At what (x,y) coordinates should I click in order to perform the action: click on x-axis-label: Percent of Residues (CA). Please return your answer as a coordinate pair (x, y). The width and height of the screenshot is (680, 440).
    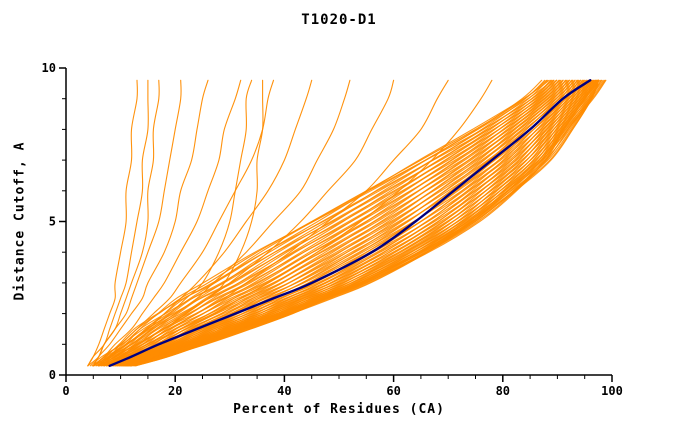
    Looking at the image, I should click on (339, 409).